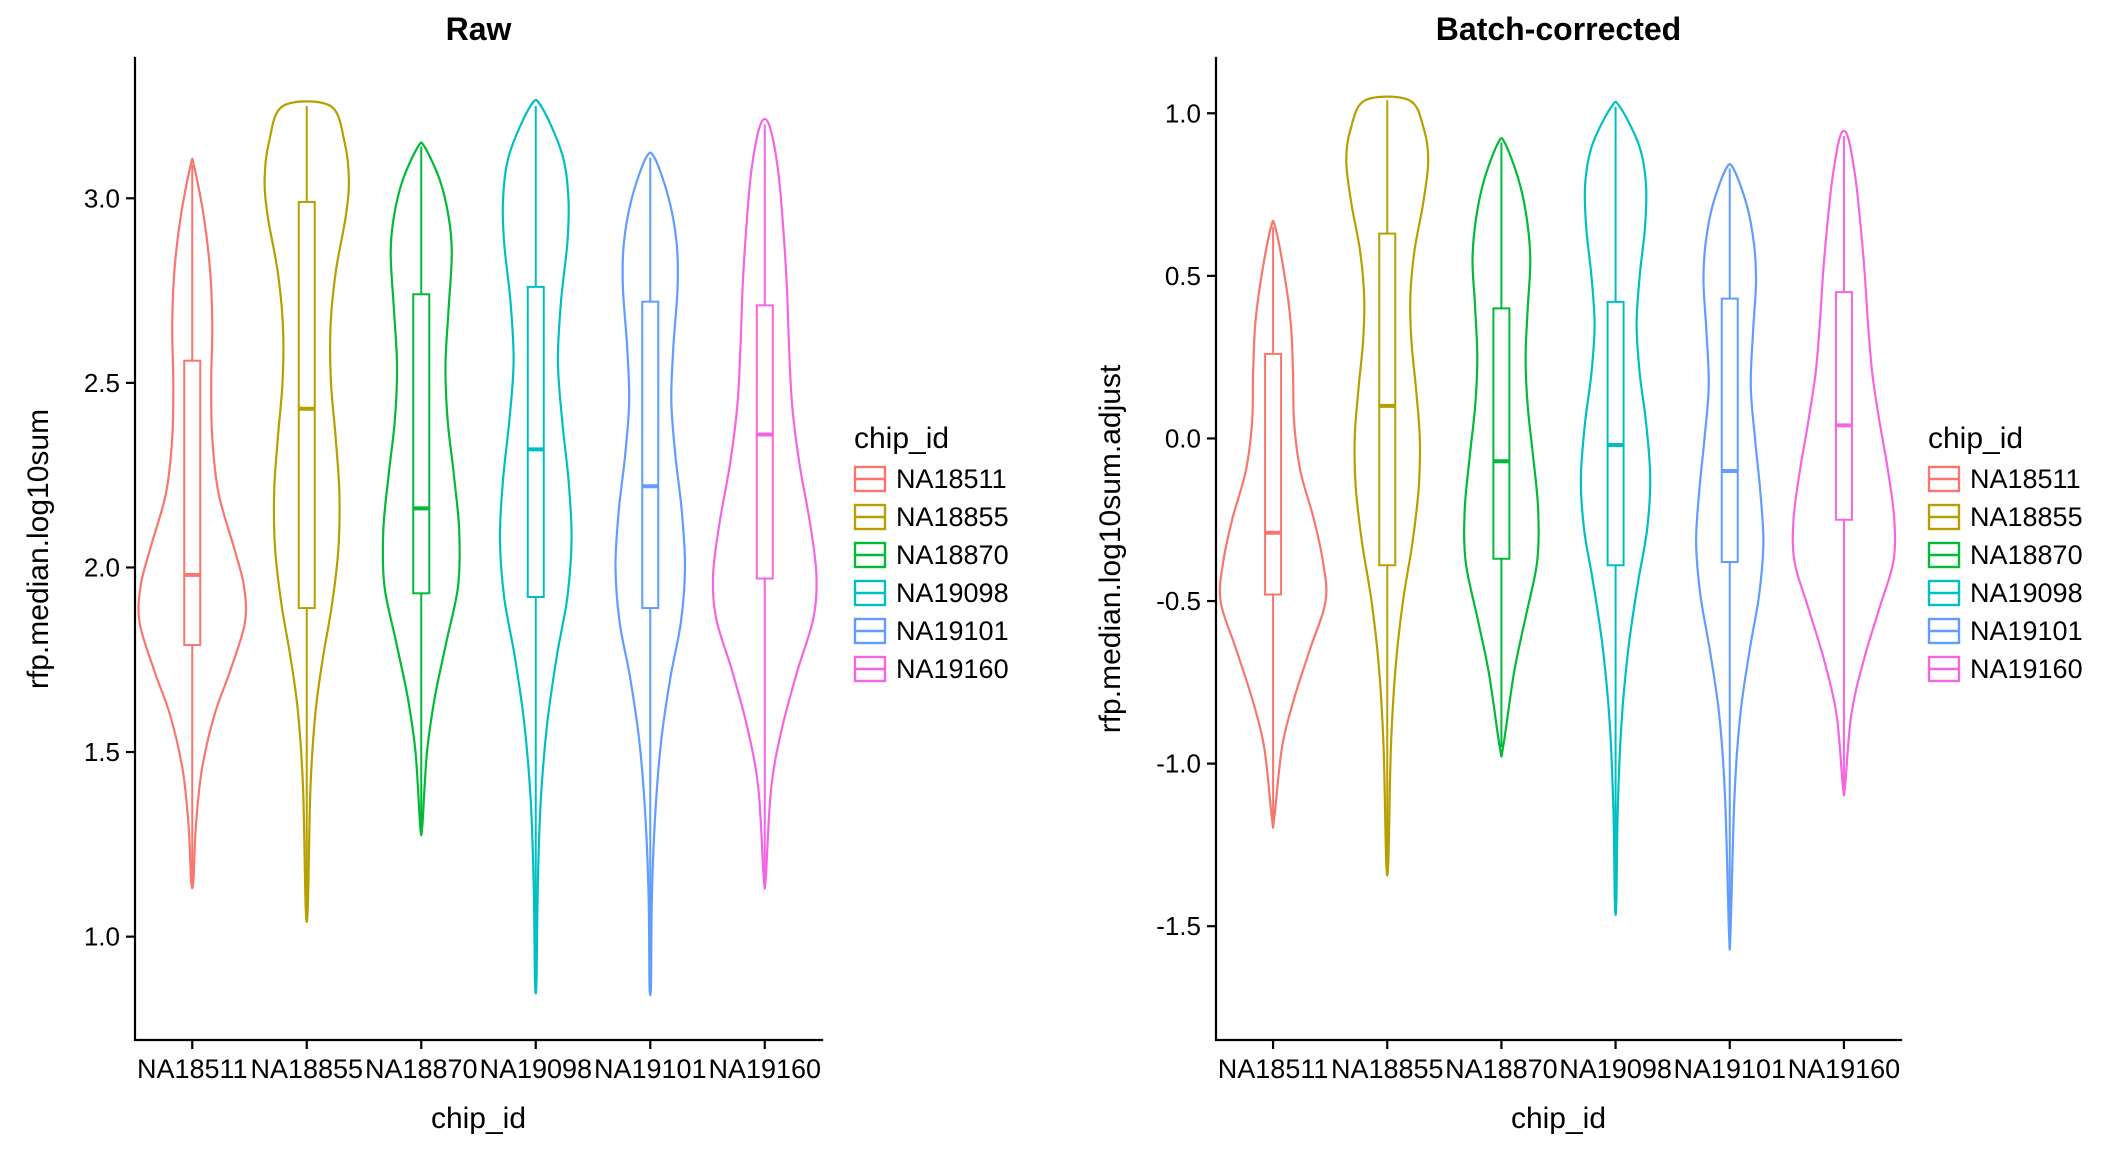  What do you see at coordinates (38, 549) in the screenshot?
I see `y-axis-title: rfp.median.log10sum` at bounding box center [38, 549].